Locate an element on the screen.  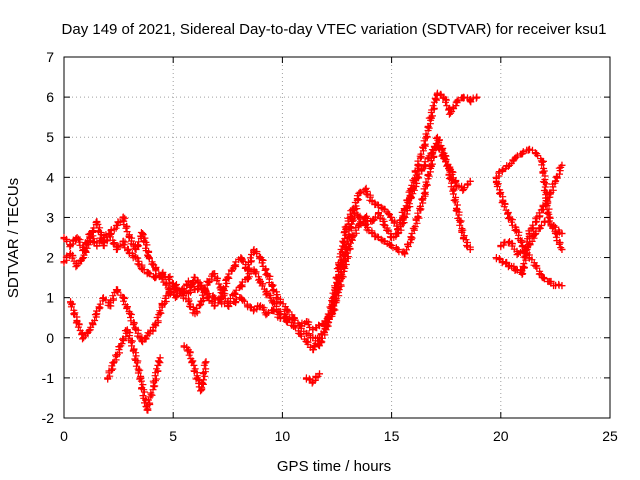
x-tick-label: 0 is located at coordinates (64, 436).